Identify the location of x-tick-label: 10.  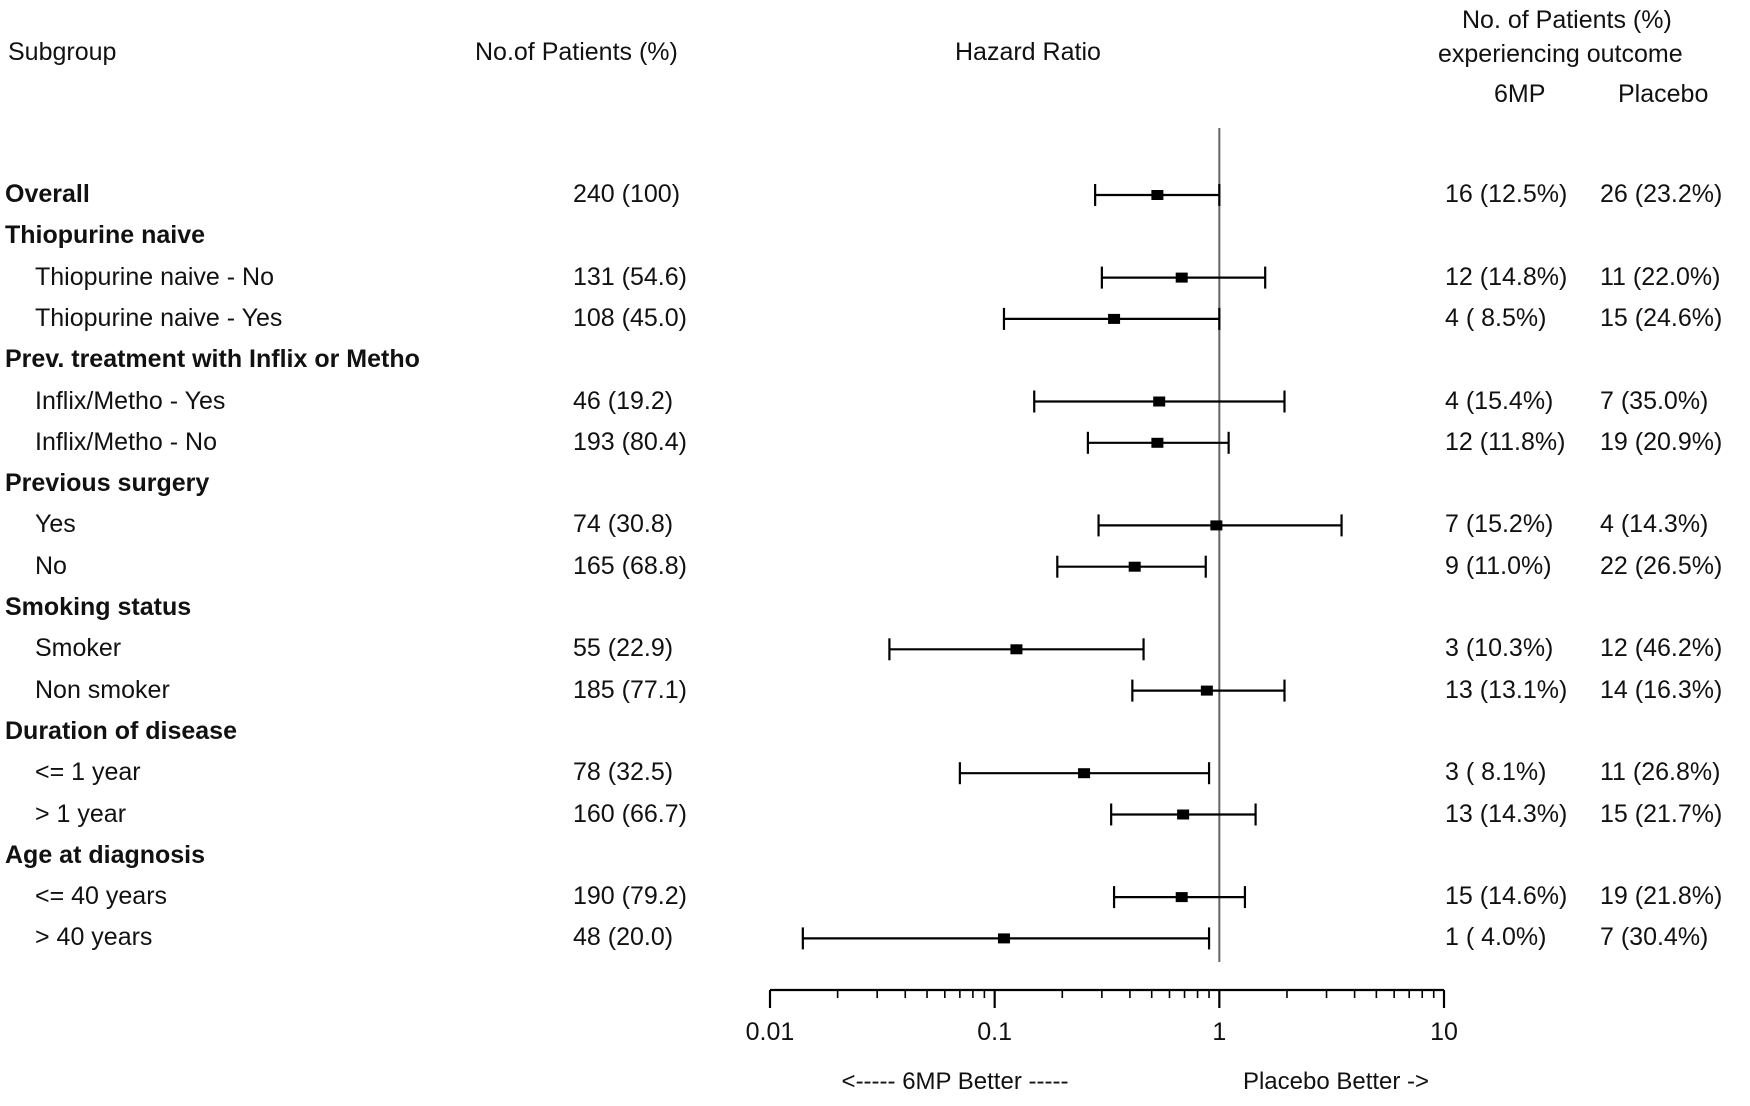
(1444, 1032).